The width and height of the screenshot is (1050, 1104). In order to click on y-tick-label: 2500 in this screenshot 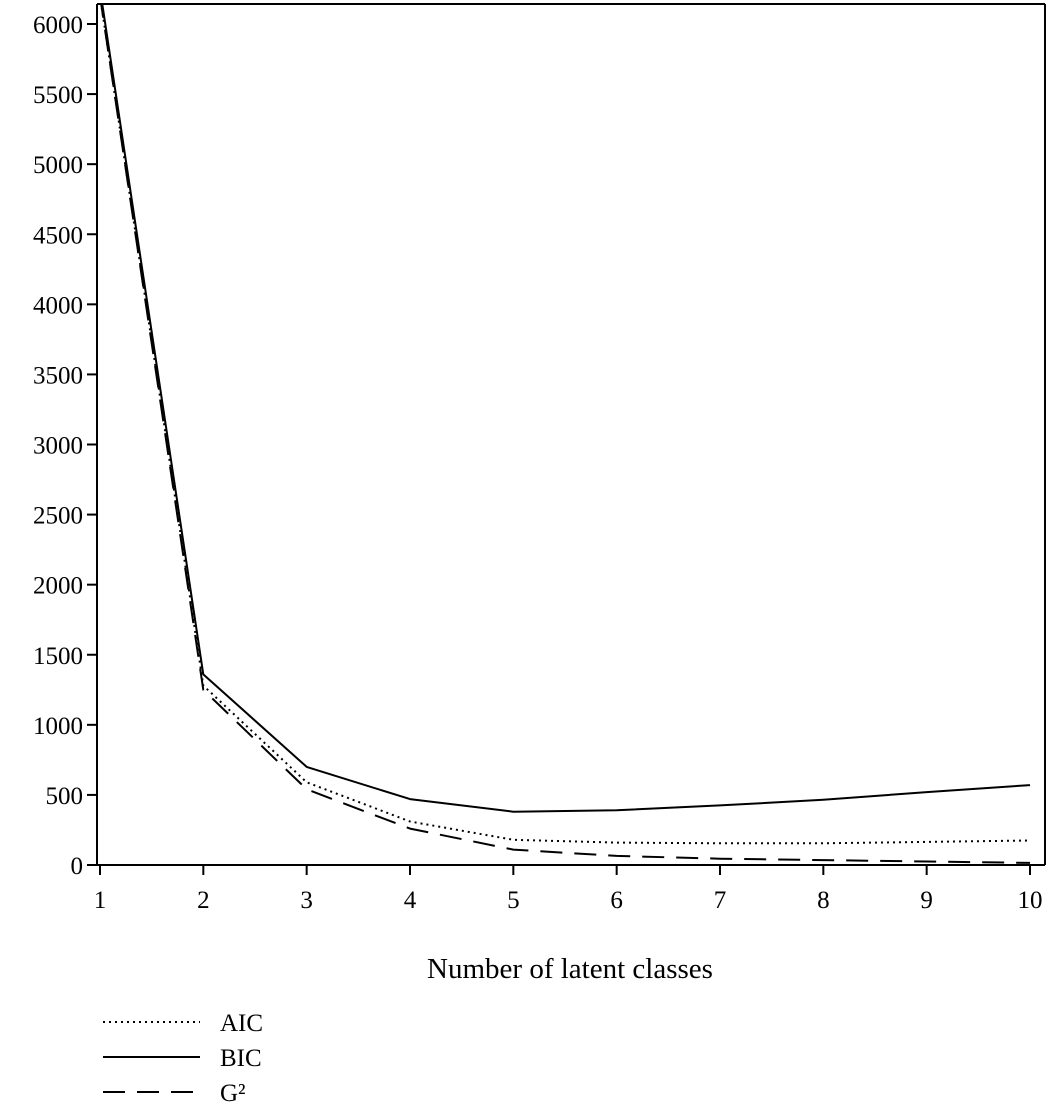, I will do `click(58, 516)`.